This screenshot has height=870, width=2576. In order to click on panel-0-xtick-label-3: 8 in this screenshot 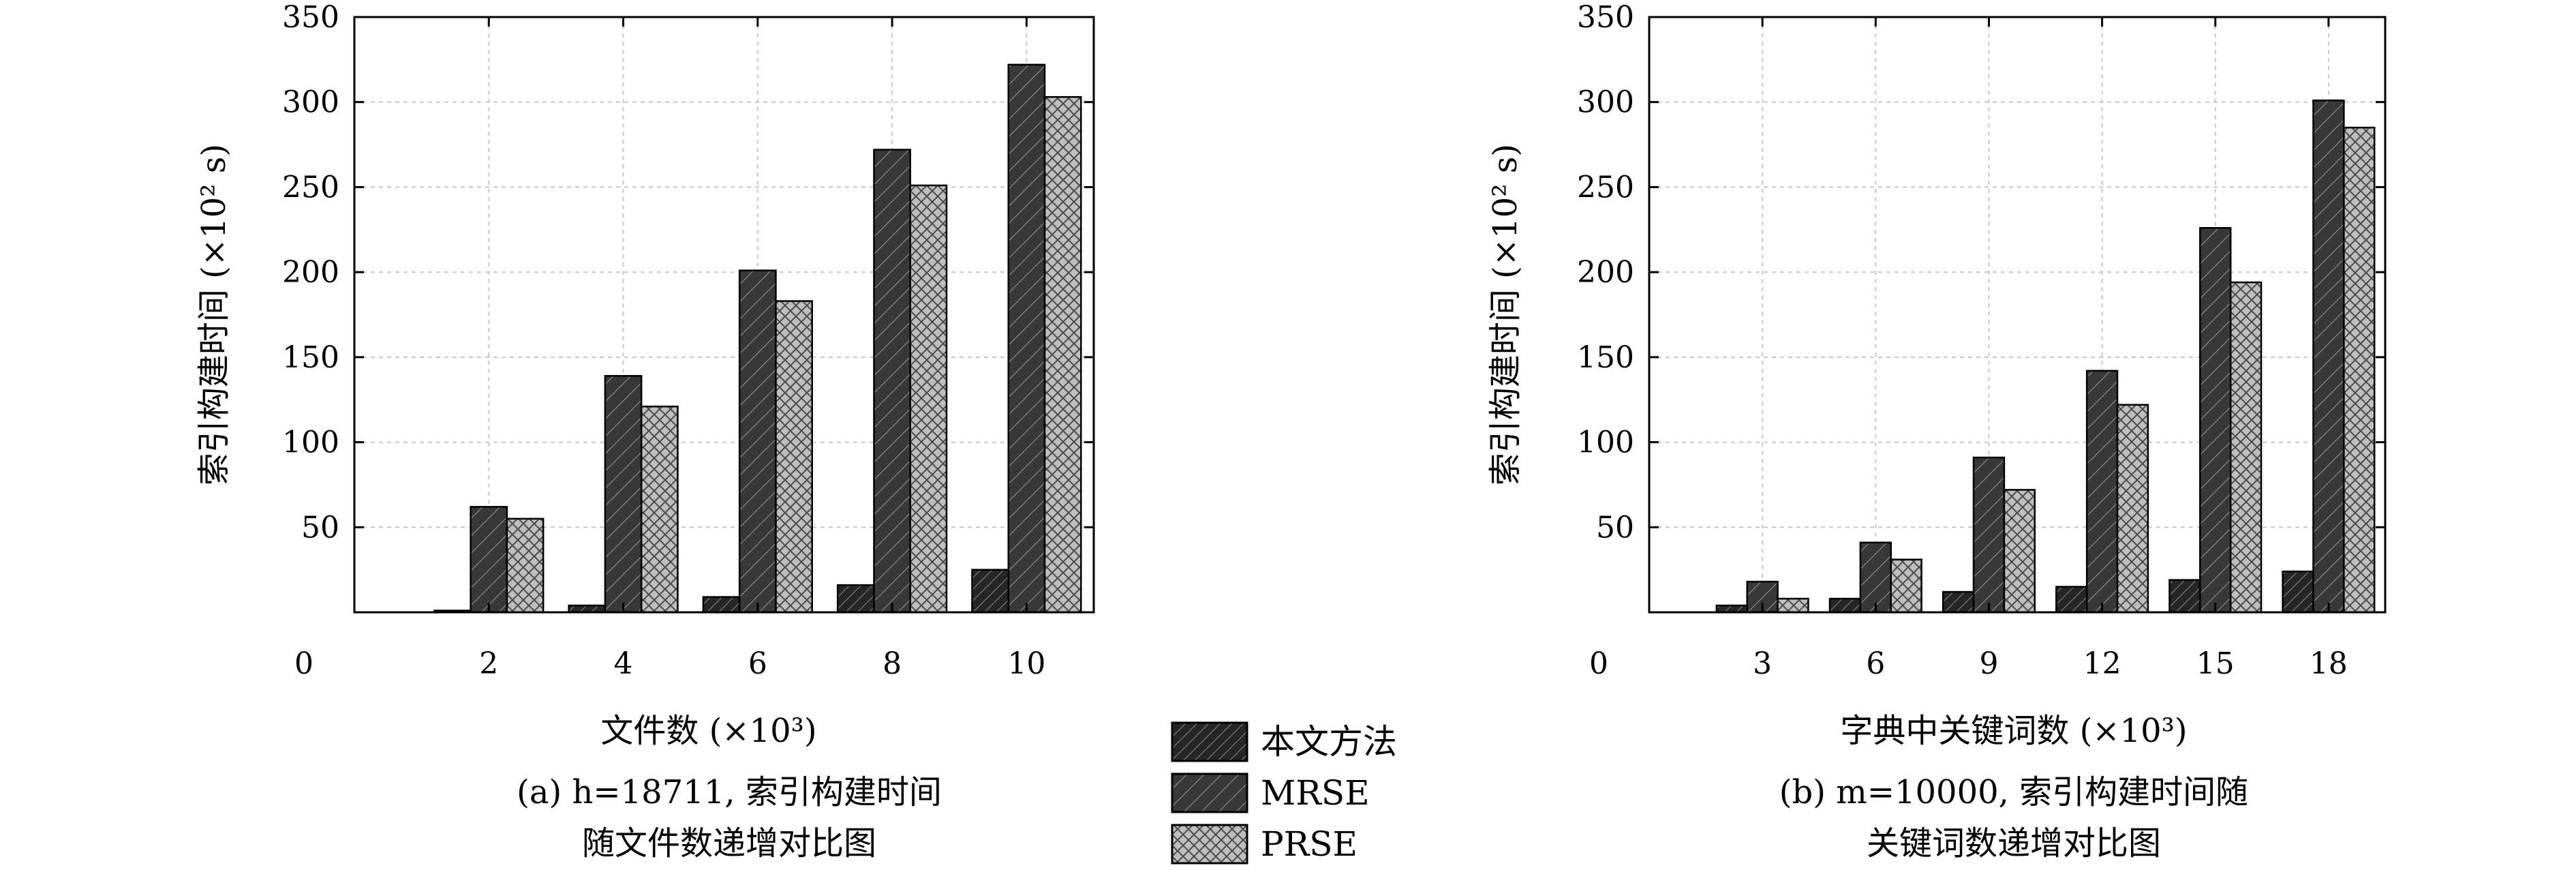, I will do `click(892, 663)`.